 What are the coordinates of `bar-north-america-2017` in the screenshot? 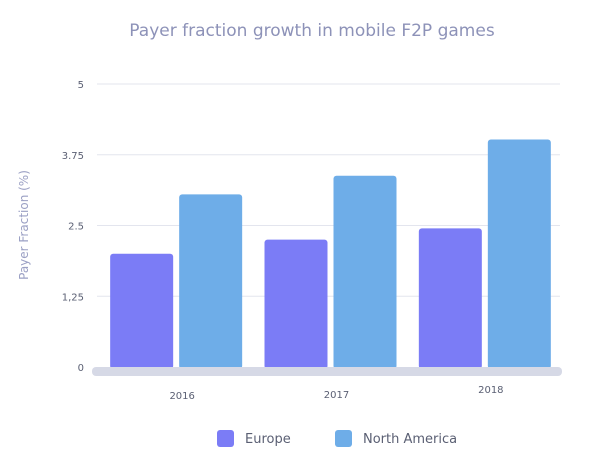 It's located at (365, 272).